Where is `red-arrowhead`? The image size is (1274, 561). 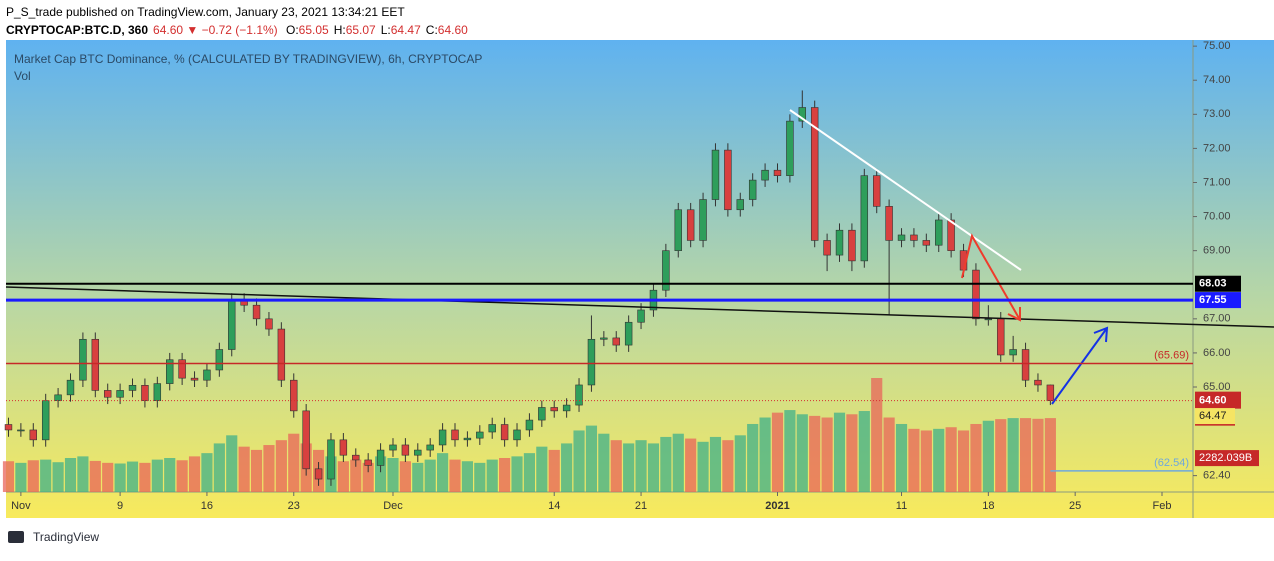
red-arrowhead is located at coordinates (1014, 314).